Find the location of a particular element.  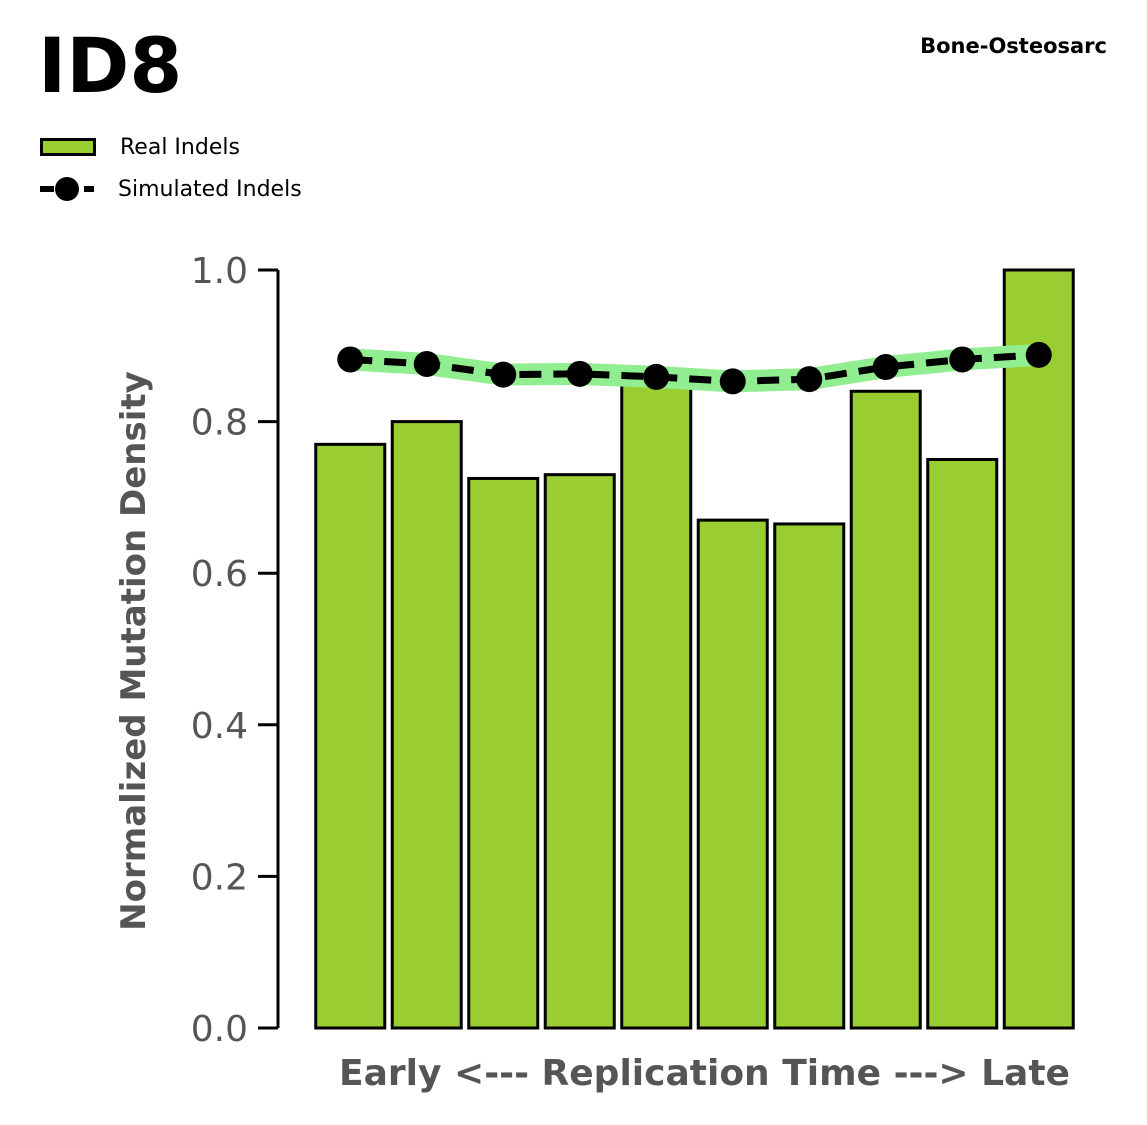

y-axis-label: Normalized Mutation Density is located at coordinates (134, 651).